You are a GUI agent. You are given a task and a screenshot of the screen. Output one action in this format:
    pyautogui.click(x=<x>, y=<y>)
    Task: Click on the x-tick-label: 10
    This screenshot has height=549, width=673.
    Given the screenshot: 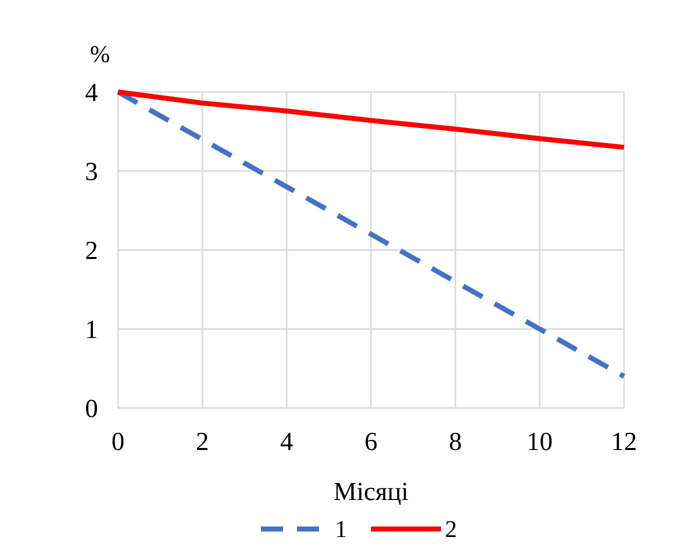 What is the action you would take?
    pyautogui.click(x=539, y=441)
    